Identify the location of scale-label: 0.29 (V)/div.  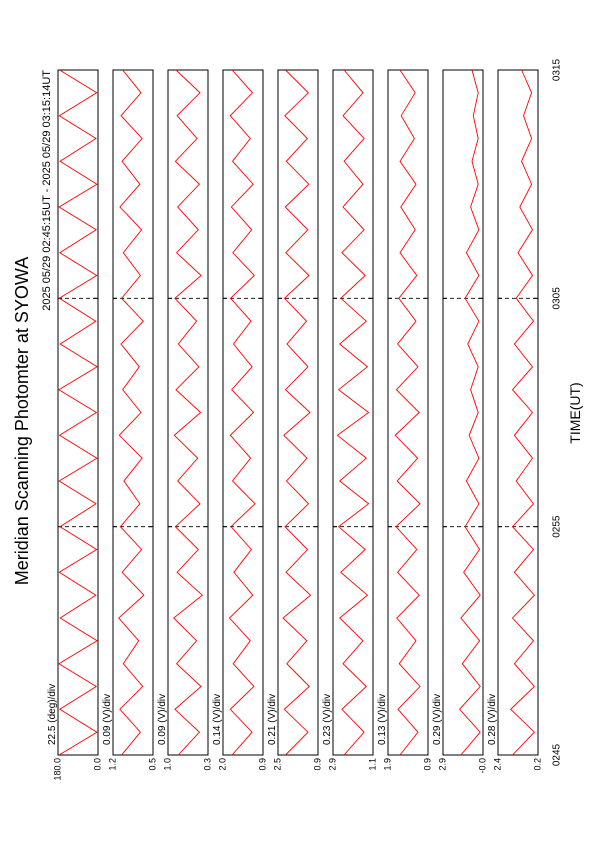
(437, 719).